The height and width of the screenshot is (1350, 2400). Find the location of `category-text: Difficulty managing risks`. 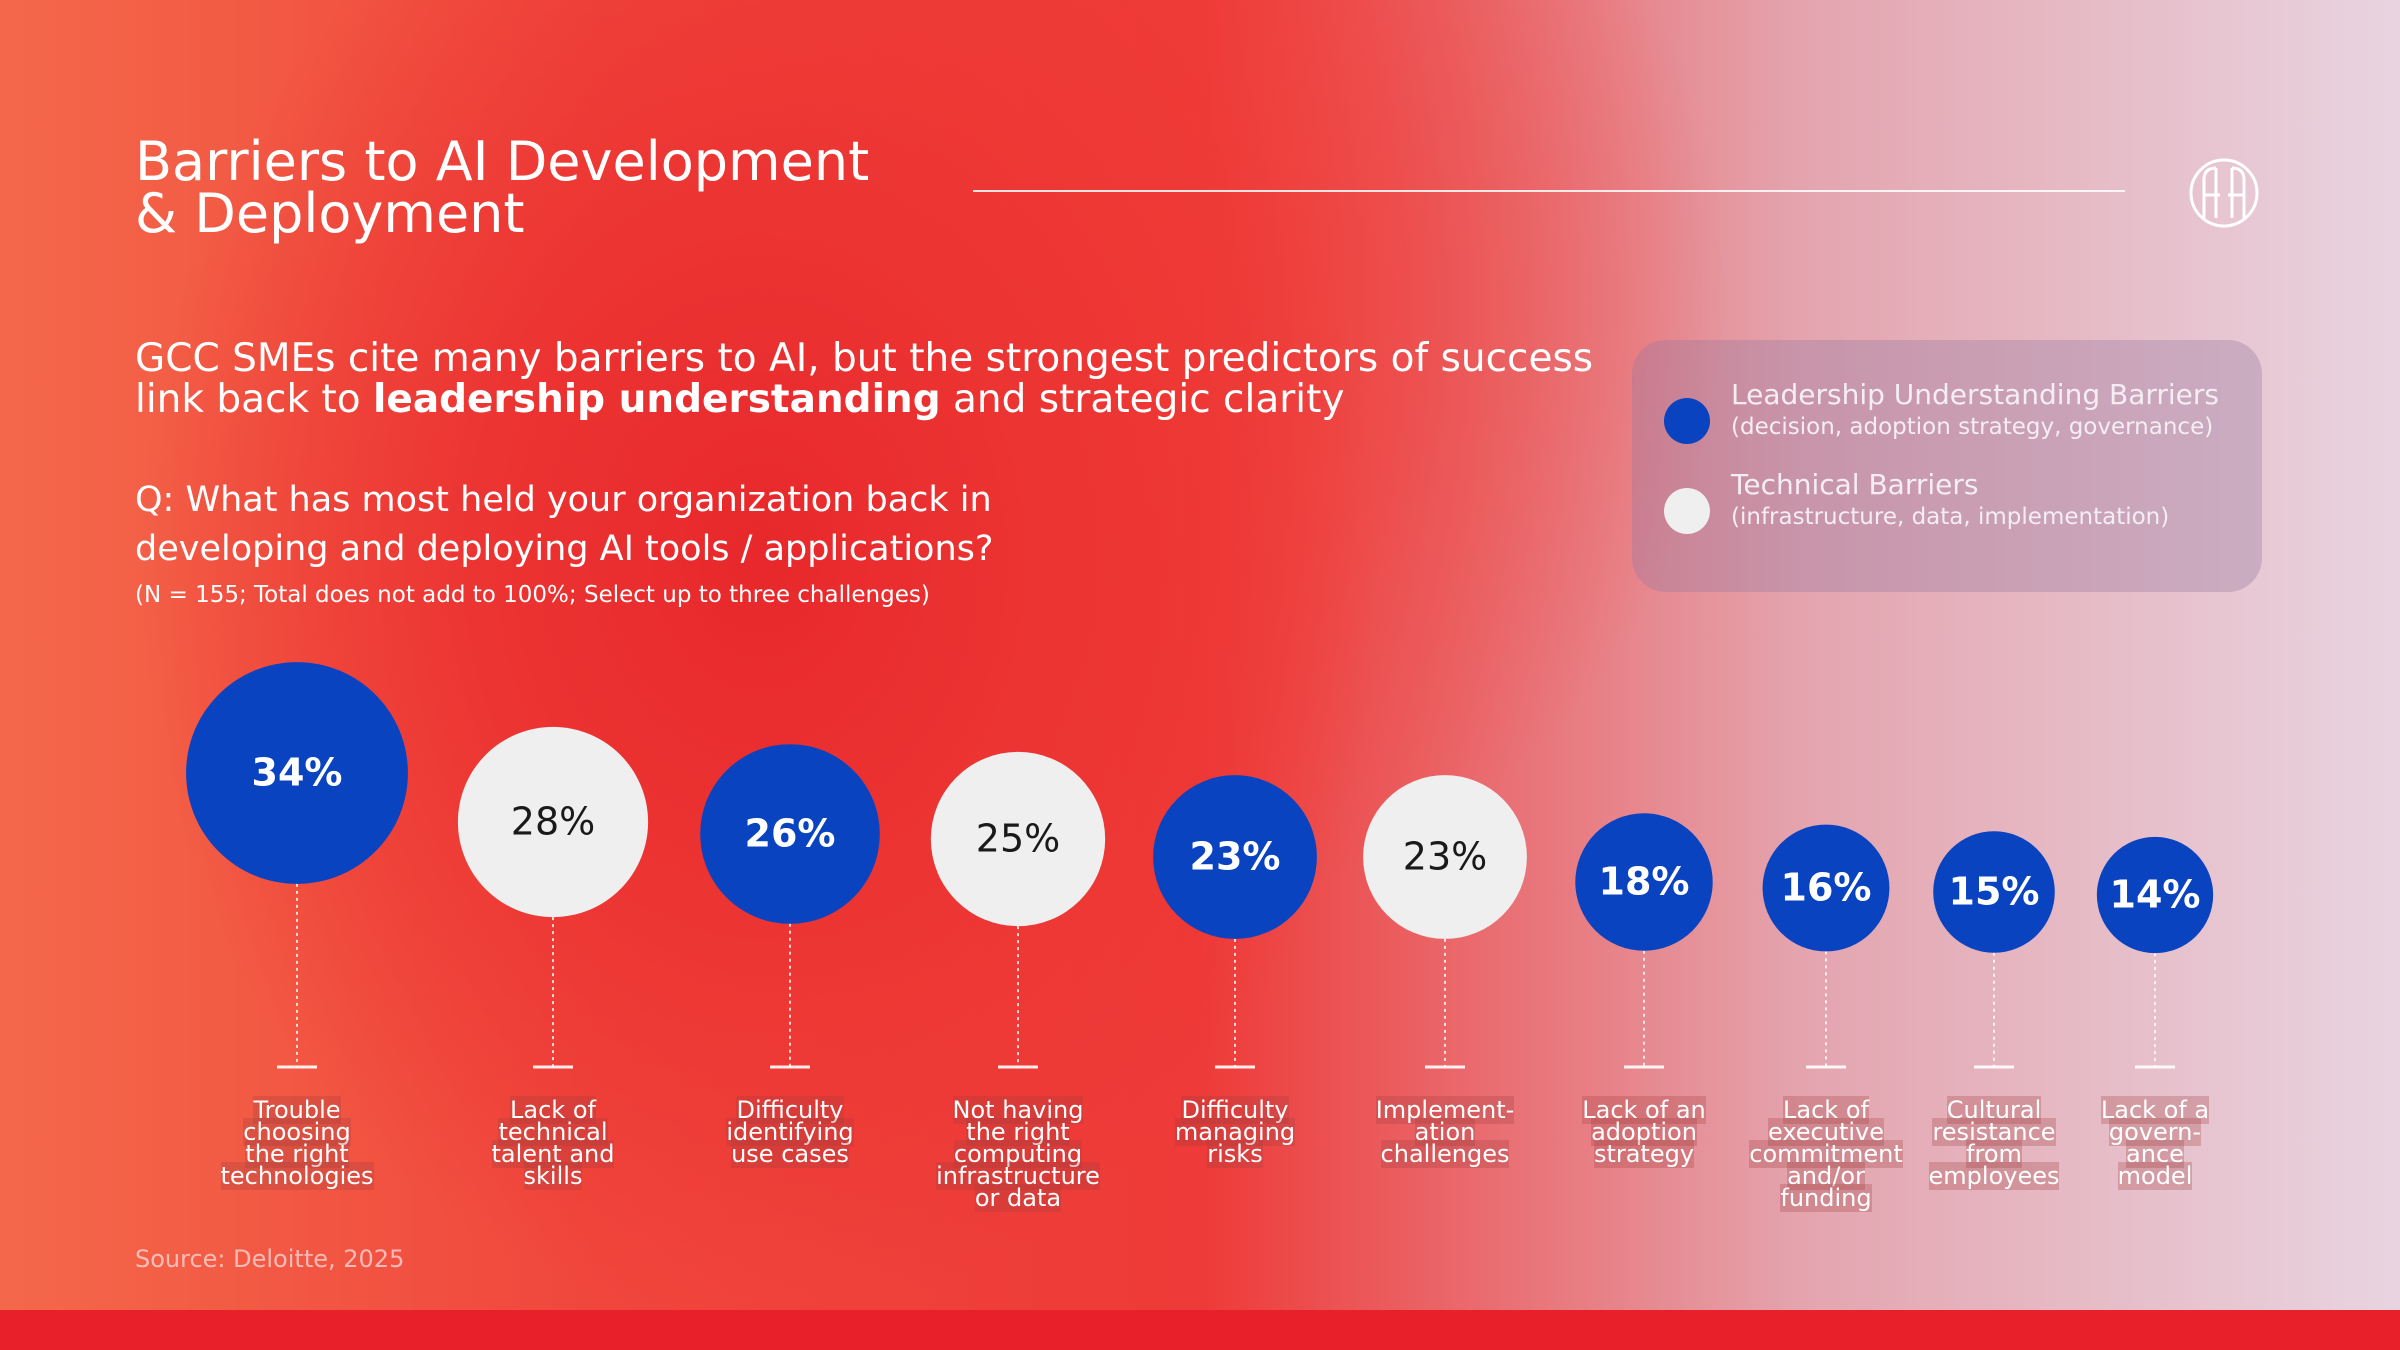

category-text: Difficulty managing risks is located at coordinates (1235, 1132).